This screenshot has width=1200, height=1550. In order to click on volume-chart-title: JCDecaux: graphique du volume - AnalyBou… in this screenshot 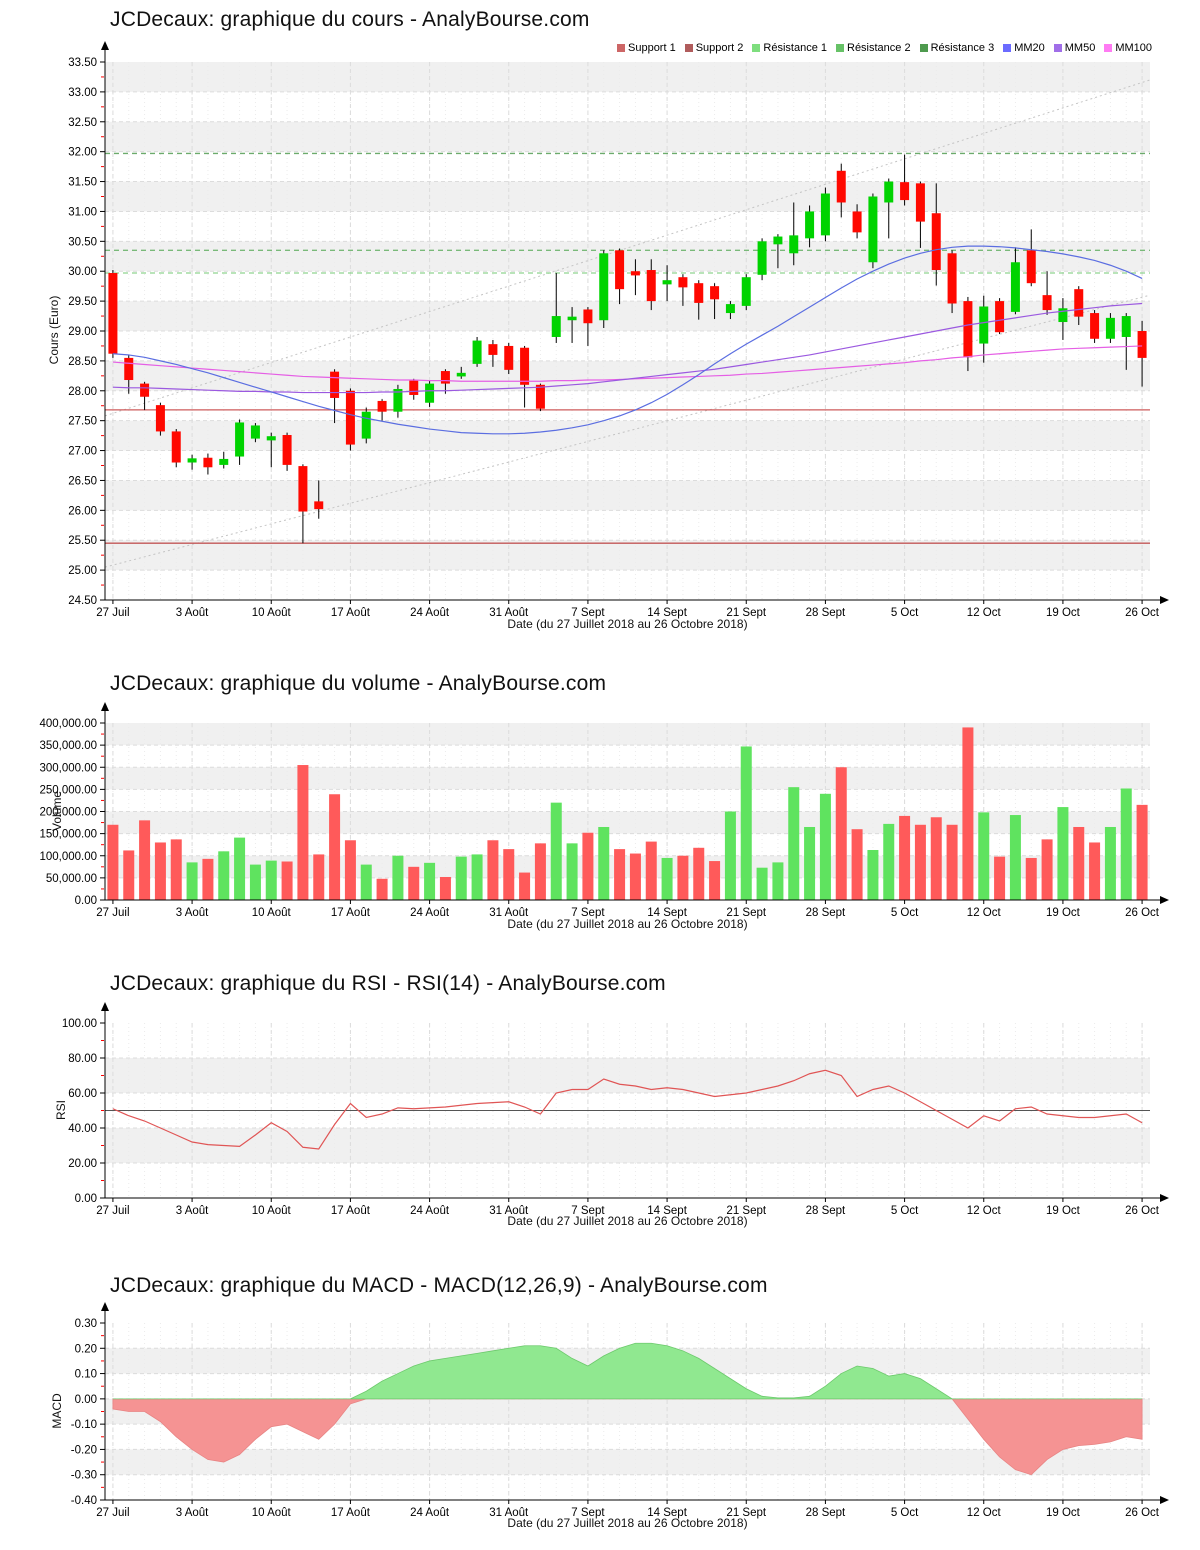, I will do `click(358, 683)`.